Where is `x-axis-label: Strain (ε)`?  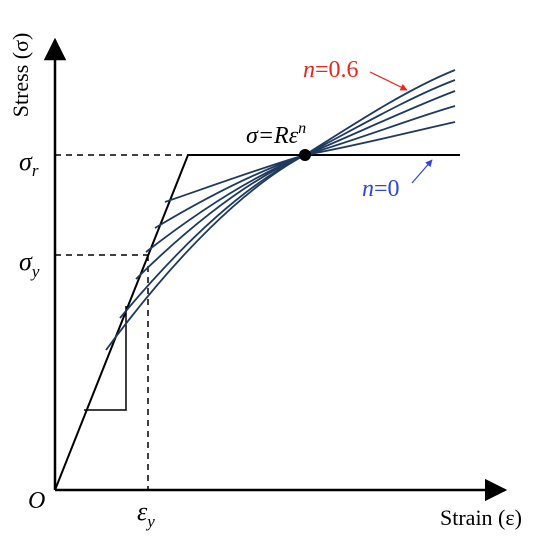 x-axis-label: Strain (ε) is located at coordinates (481, 517).